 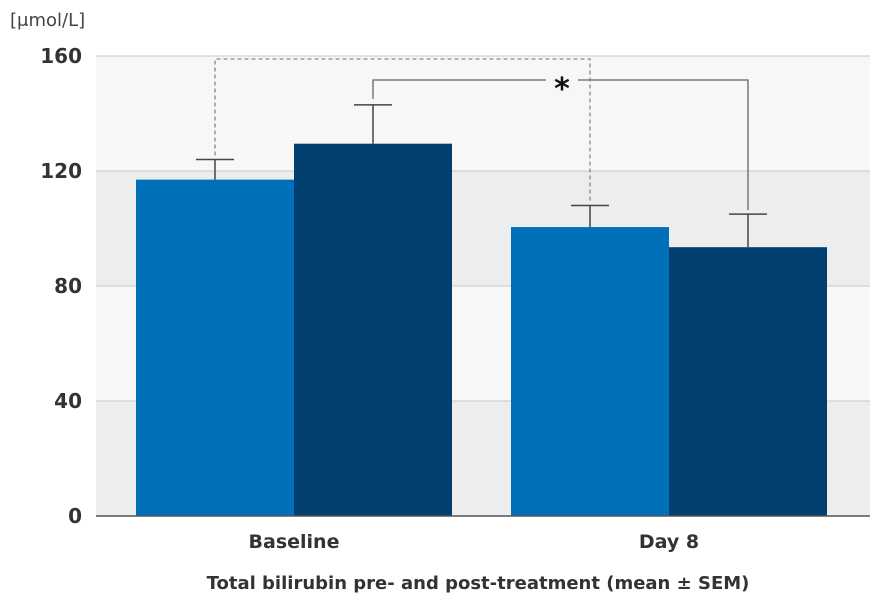 I want to click on significance-bracket-dashed, so click(x=402, y=130).